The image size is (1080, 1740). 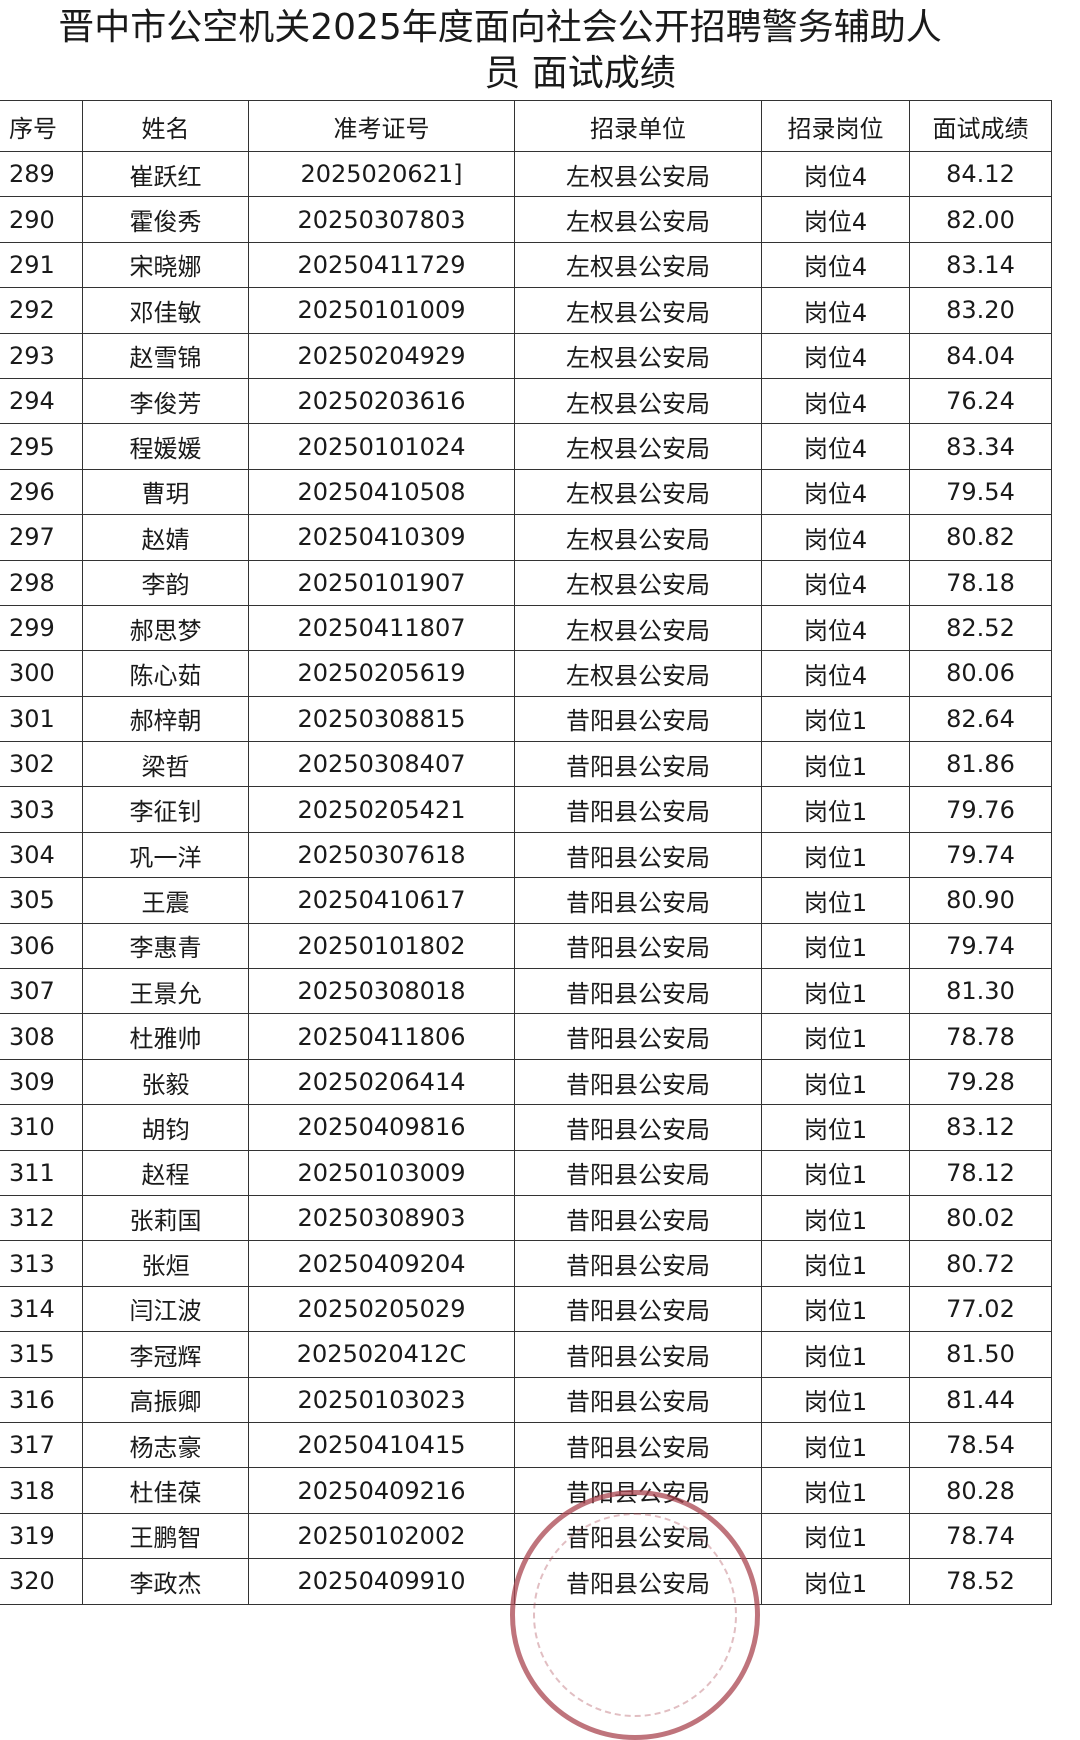 I want to click on cell-name: 陈心茹, so click(x=165, y=673).